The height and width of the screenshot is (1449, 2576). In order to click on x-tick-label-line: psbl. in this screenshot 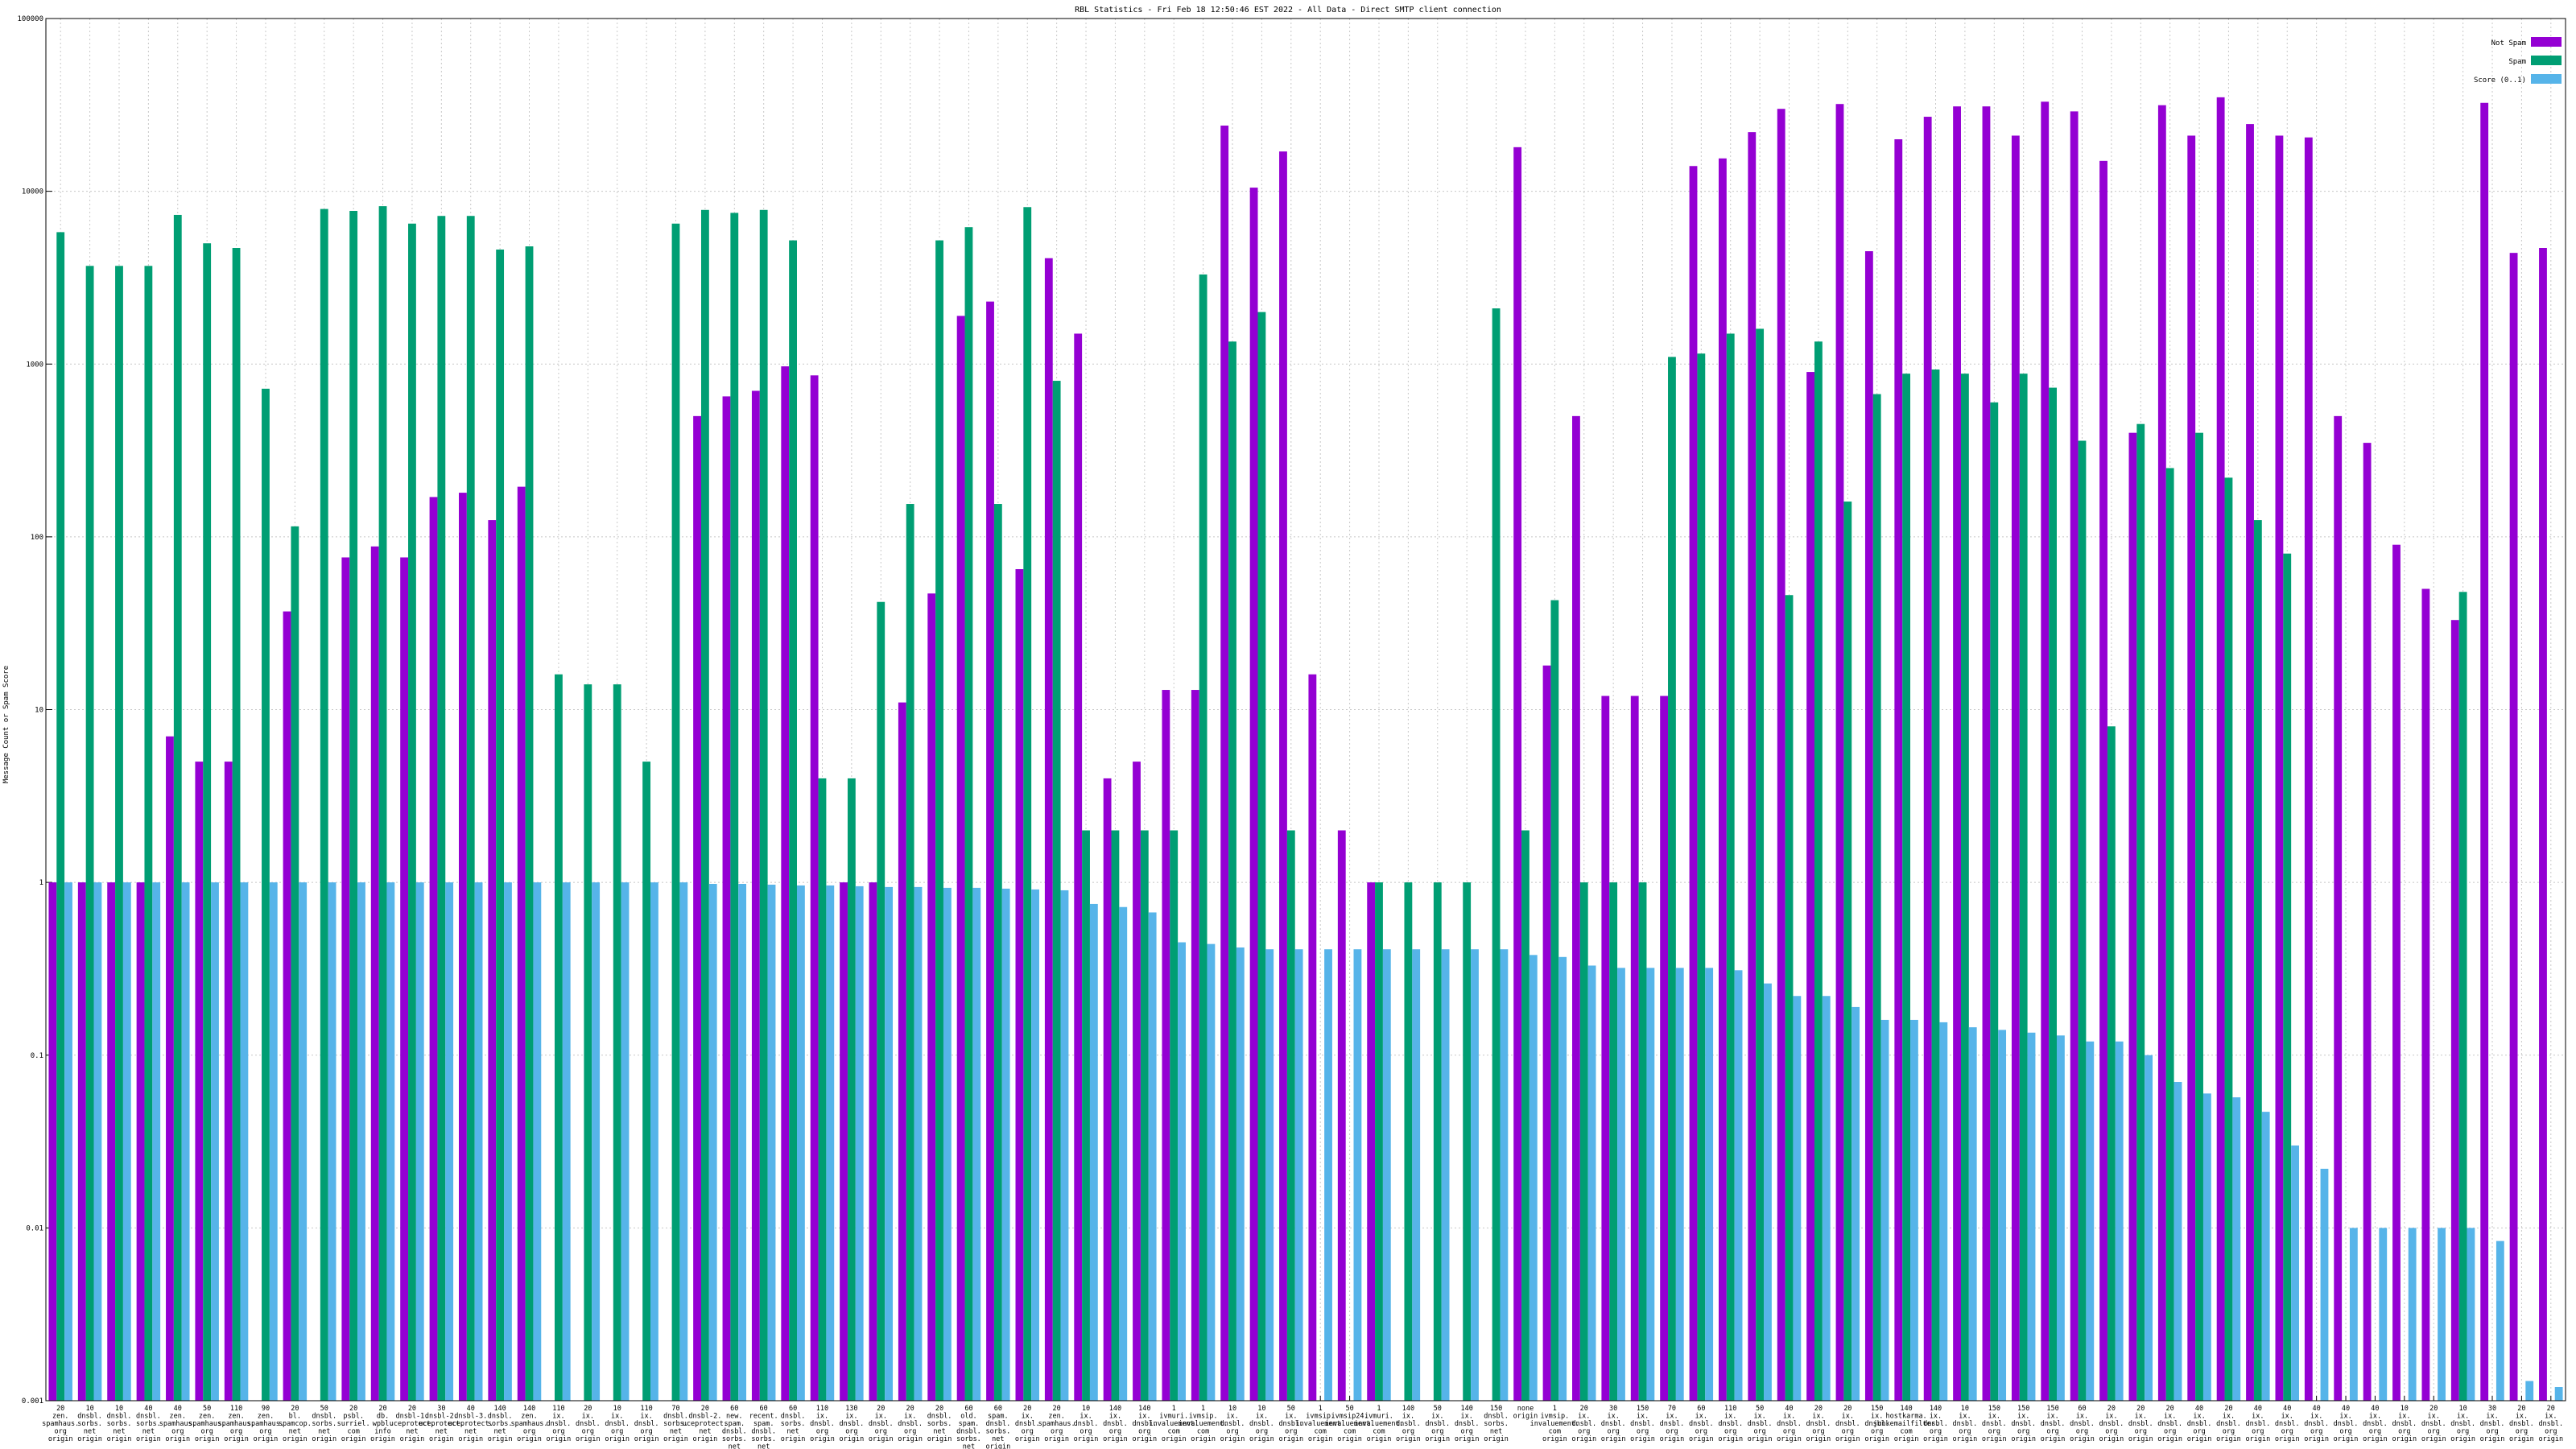, I will do `click(353, 1417)`.